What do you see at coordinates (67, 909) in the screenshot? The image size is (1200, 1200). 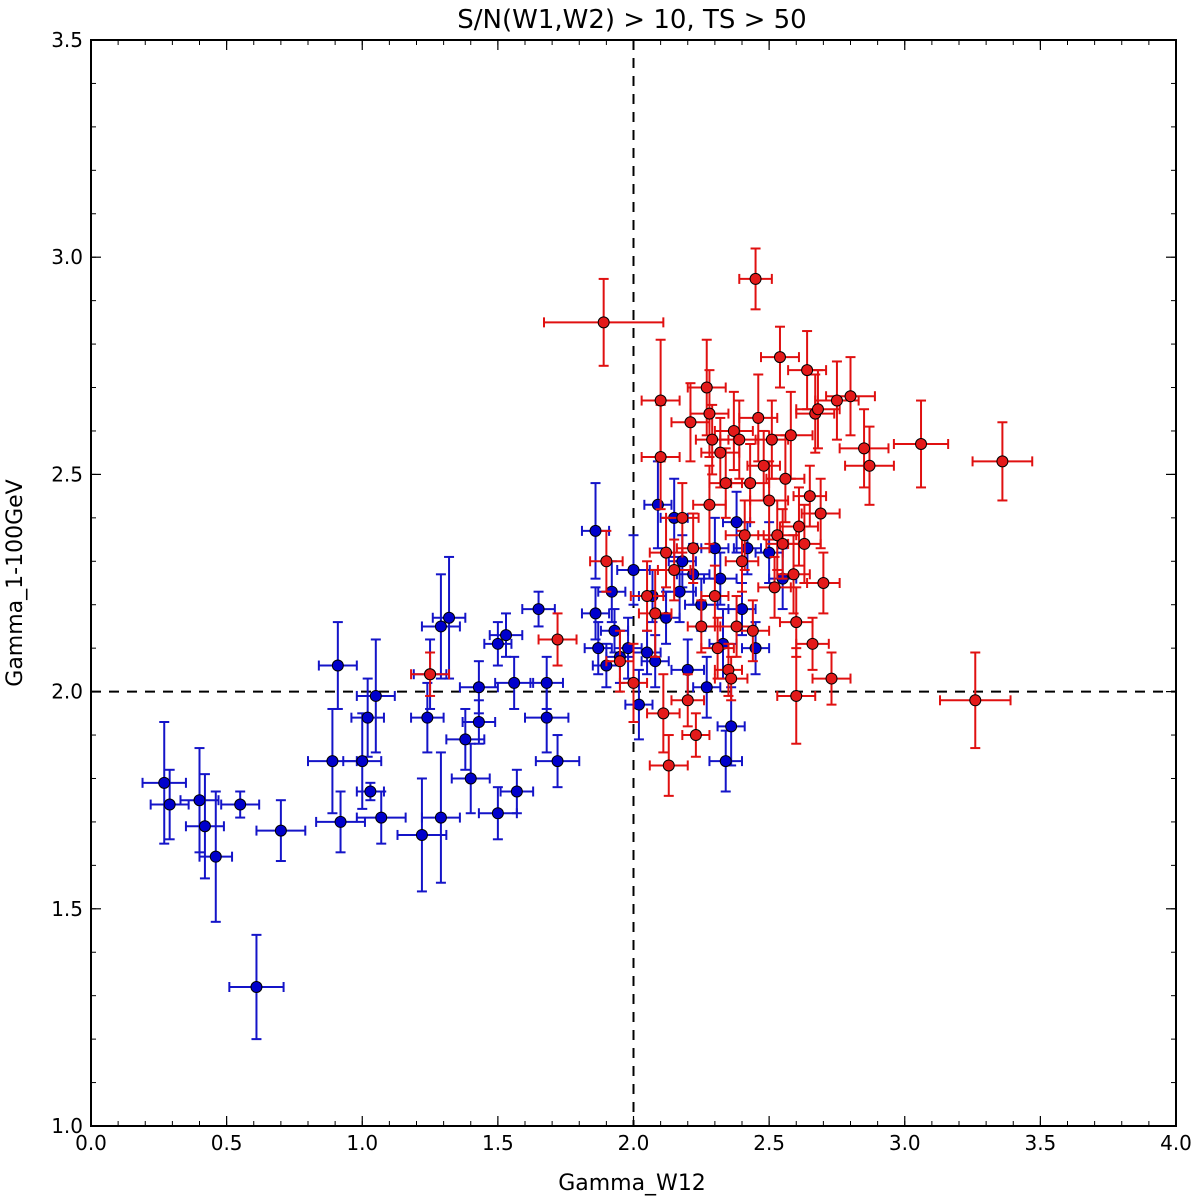 I see `y-tick-label: 1.5` at bounding box center [67, 909].